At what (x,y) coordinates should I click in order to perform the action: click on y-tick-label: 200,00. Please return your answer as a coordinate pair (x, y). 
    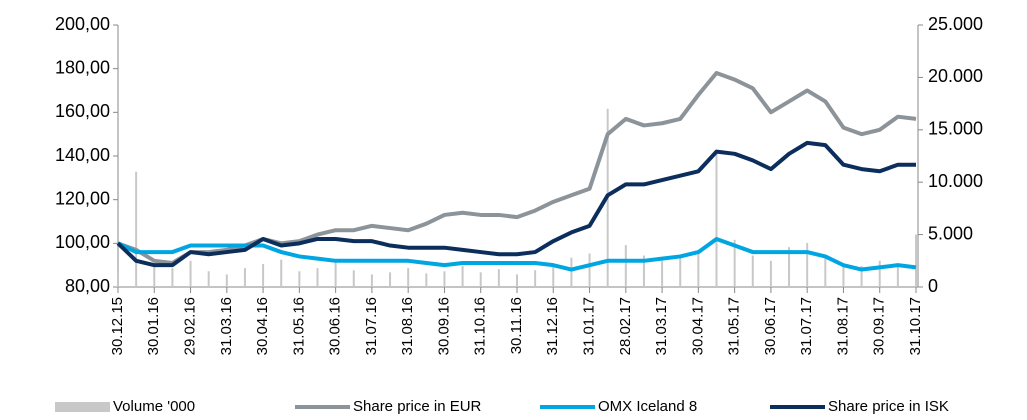
    Looking at the image, I should click on (82, 24).